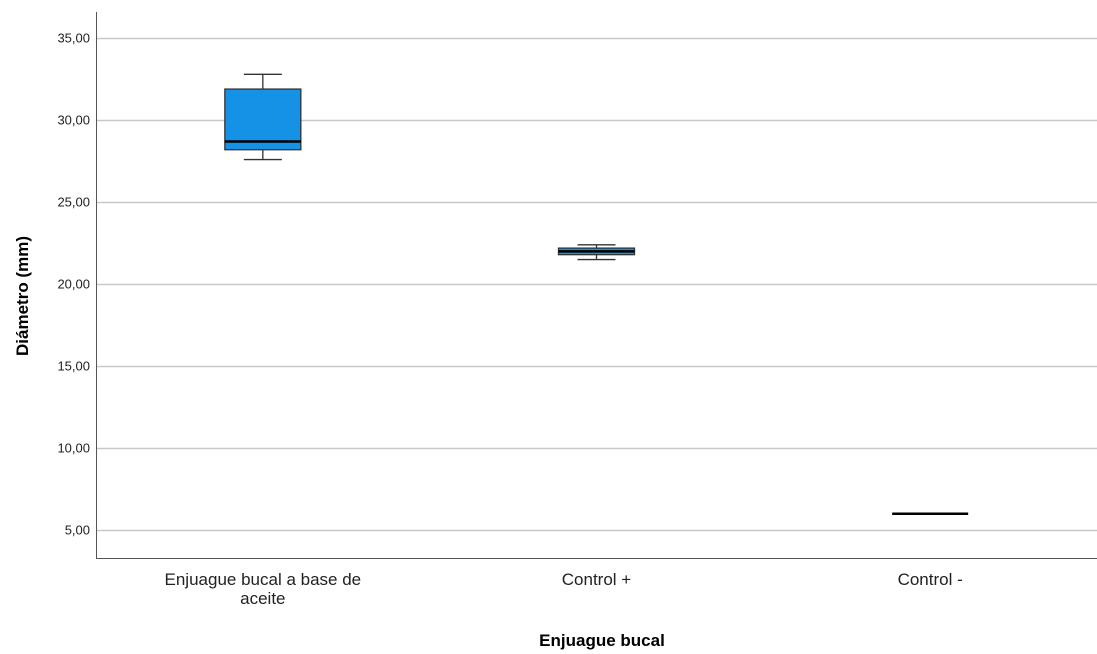 This screenshot has height=654, width=1097. I want to click on y-tick-label: 25,00, so click(73, 202).